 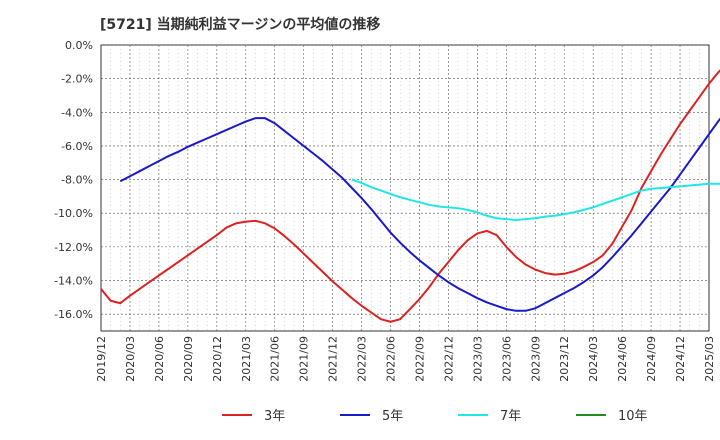 I want to click on x-tick-label: 2023/09, so click(x=535, y=359).